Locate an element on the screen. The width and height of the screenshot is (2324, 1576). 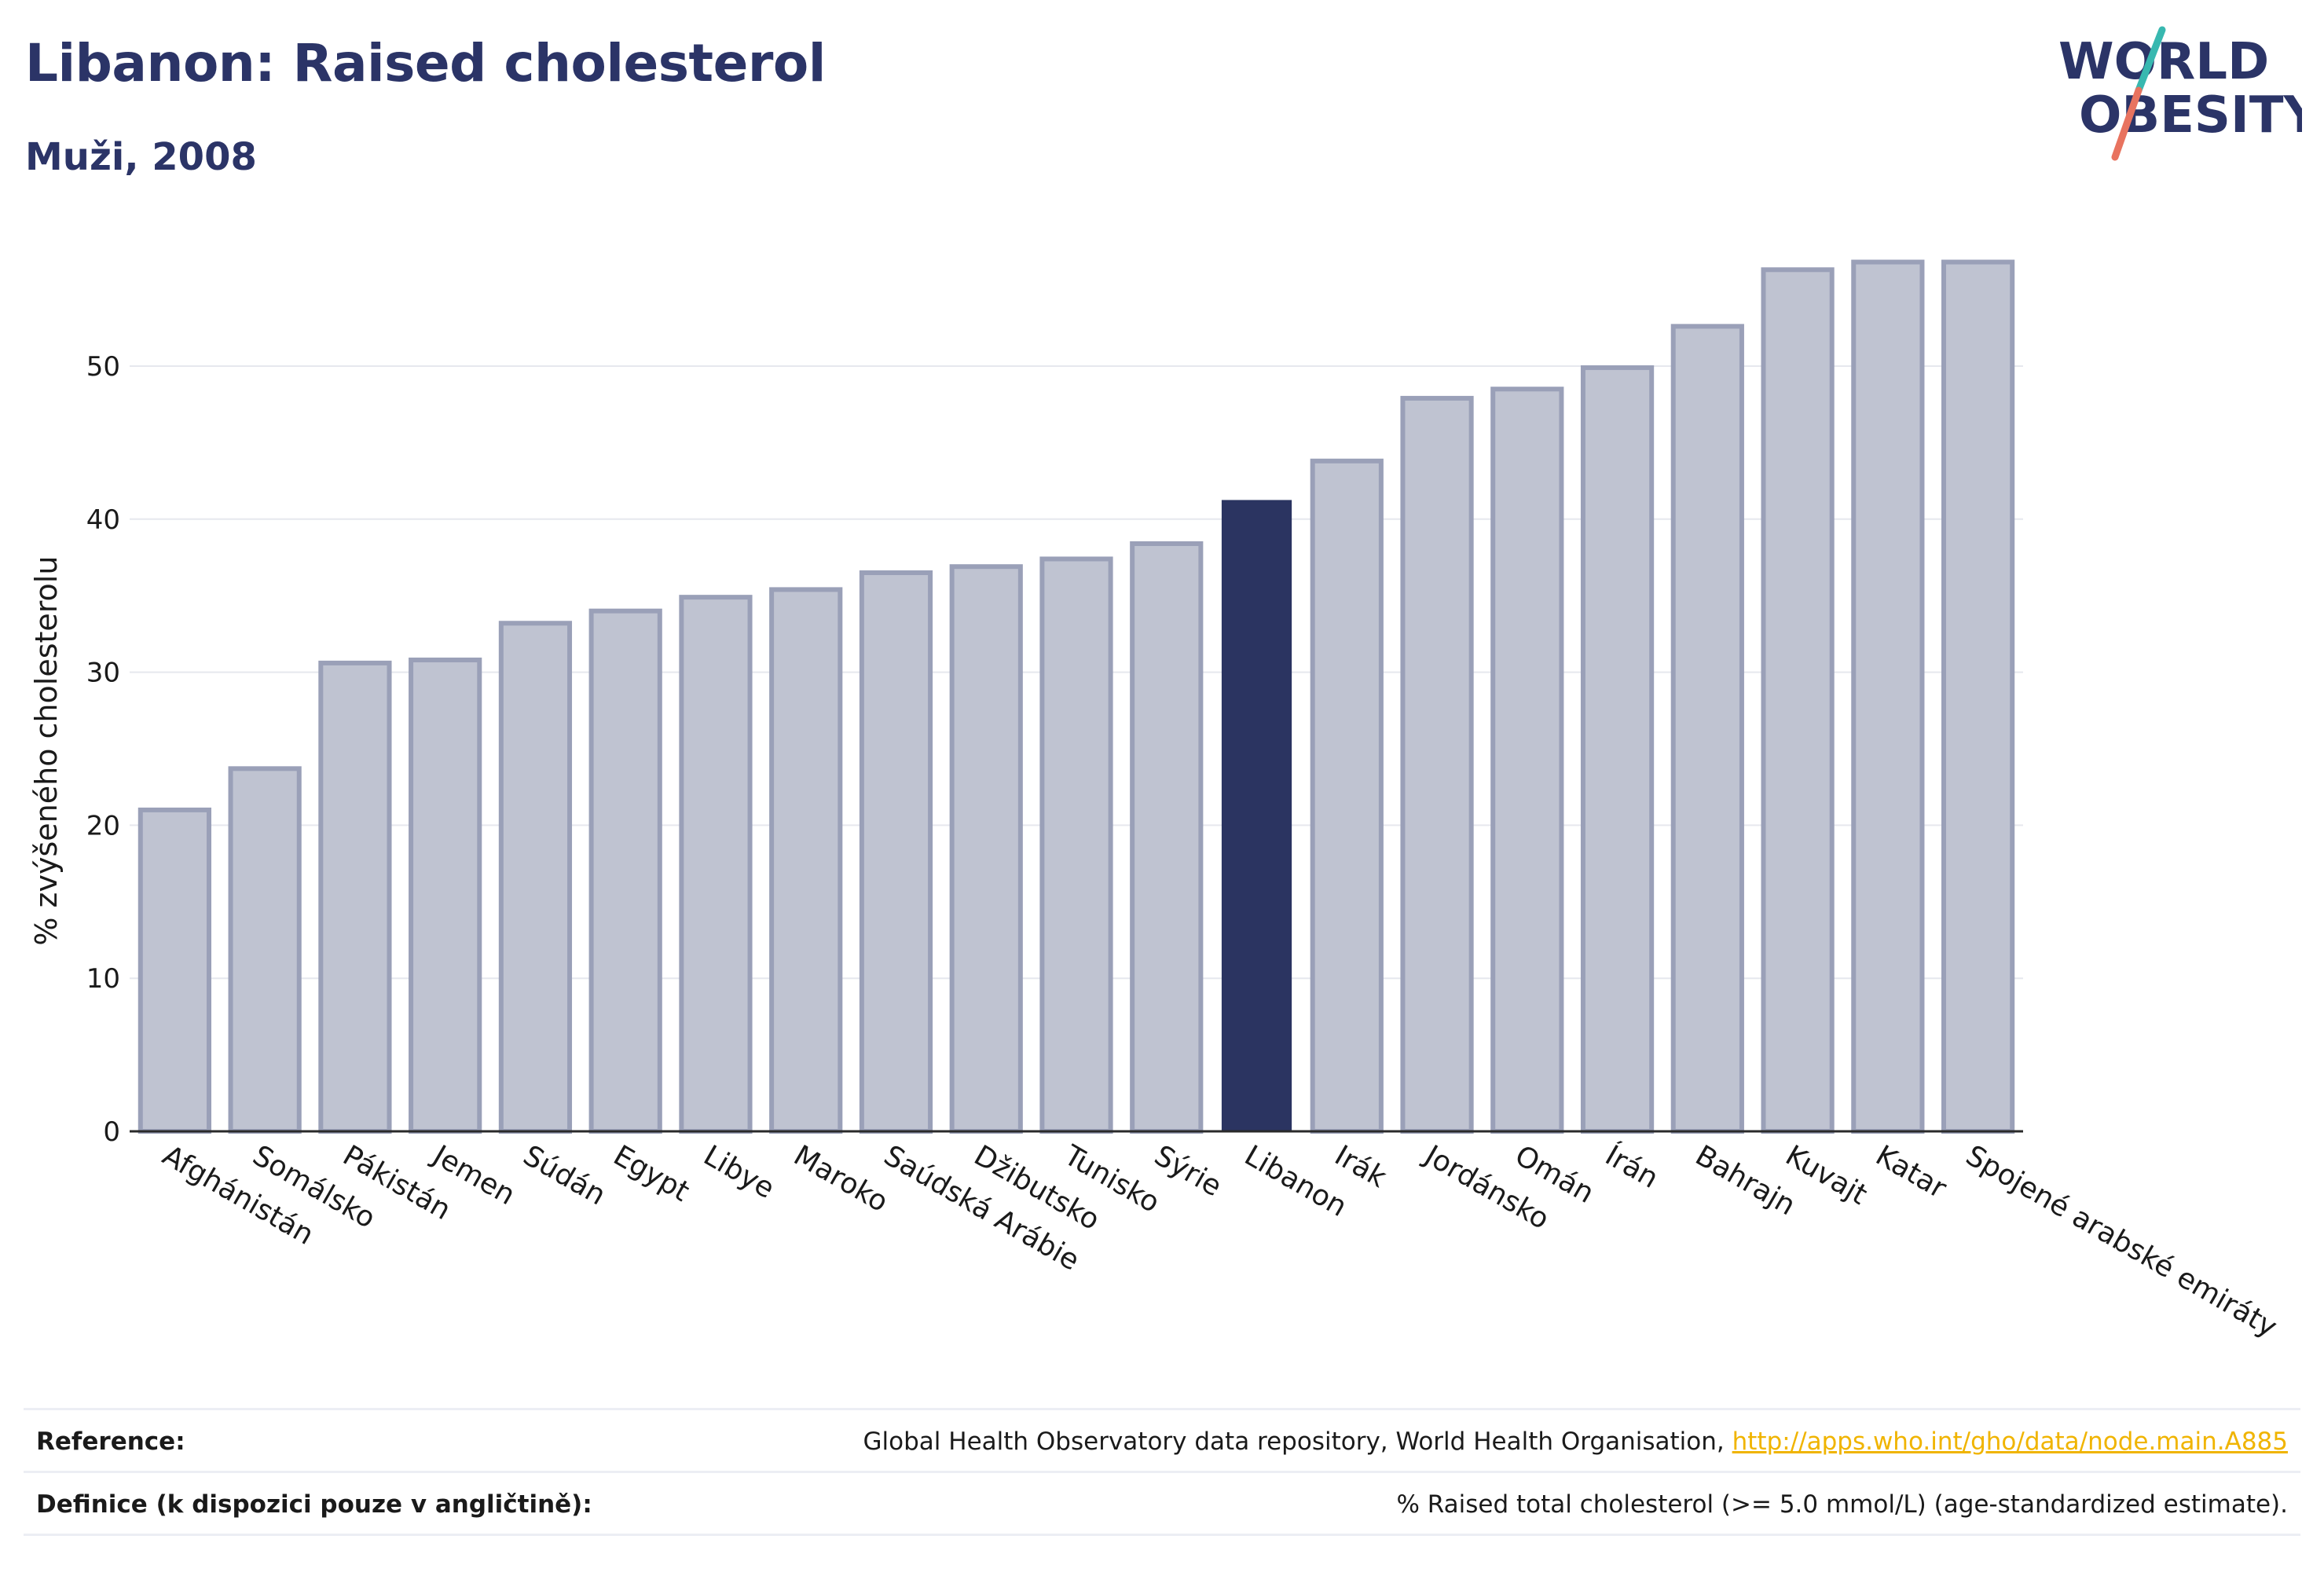
logo-line1: WORLD is located at coordinates (2163, 62).